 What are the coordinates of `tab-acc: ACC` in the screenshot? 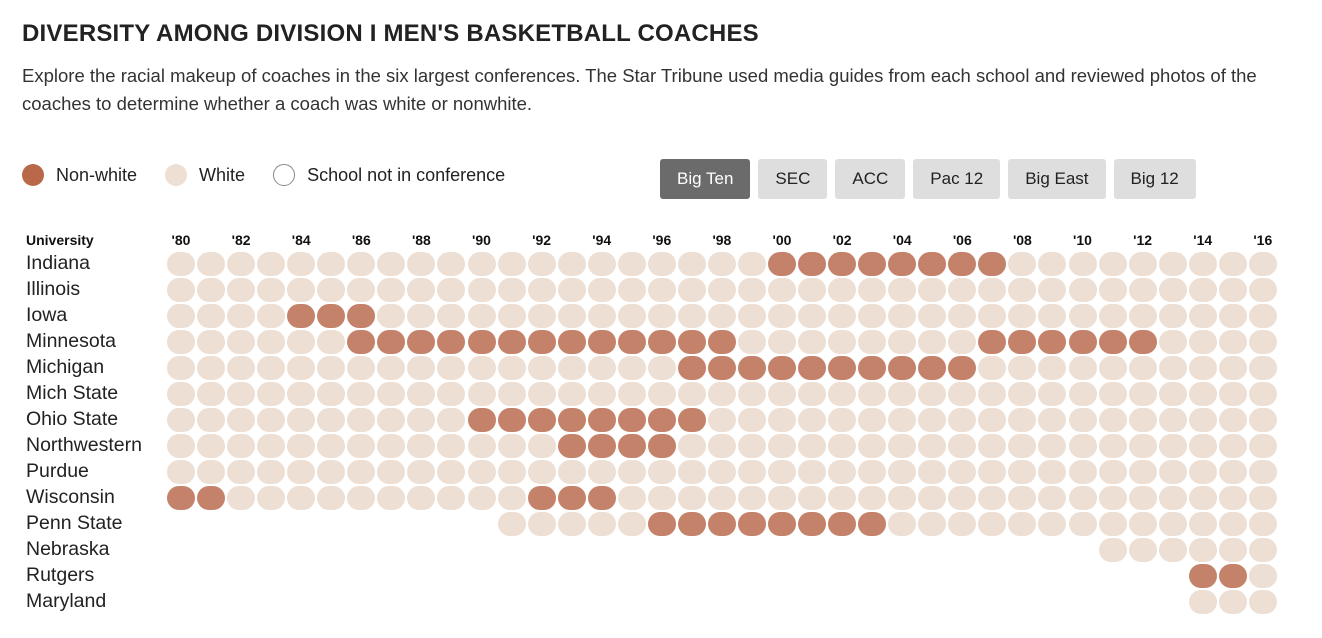 It's located at (870, 179).